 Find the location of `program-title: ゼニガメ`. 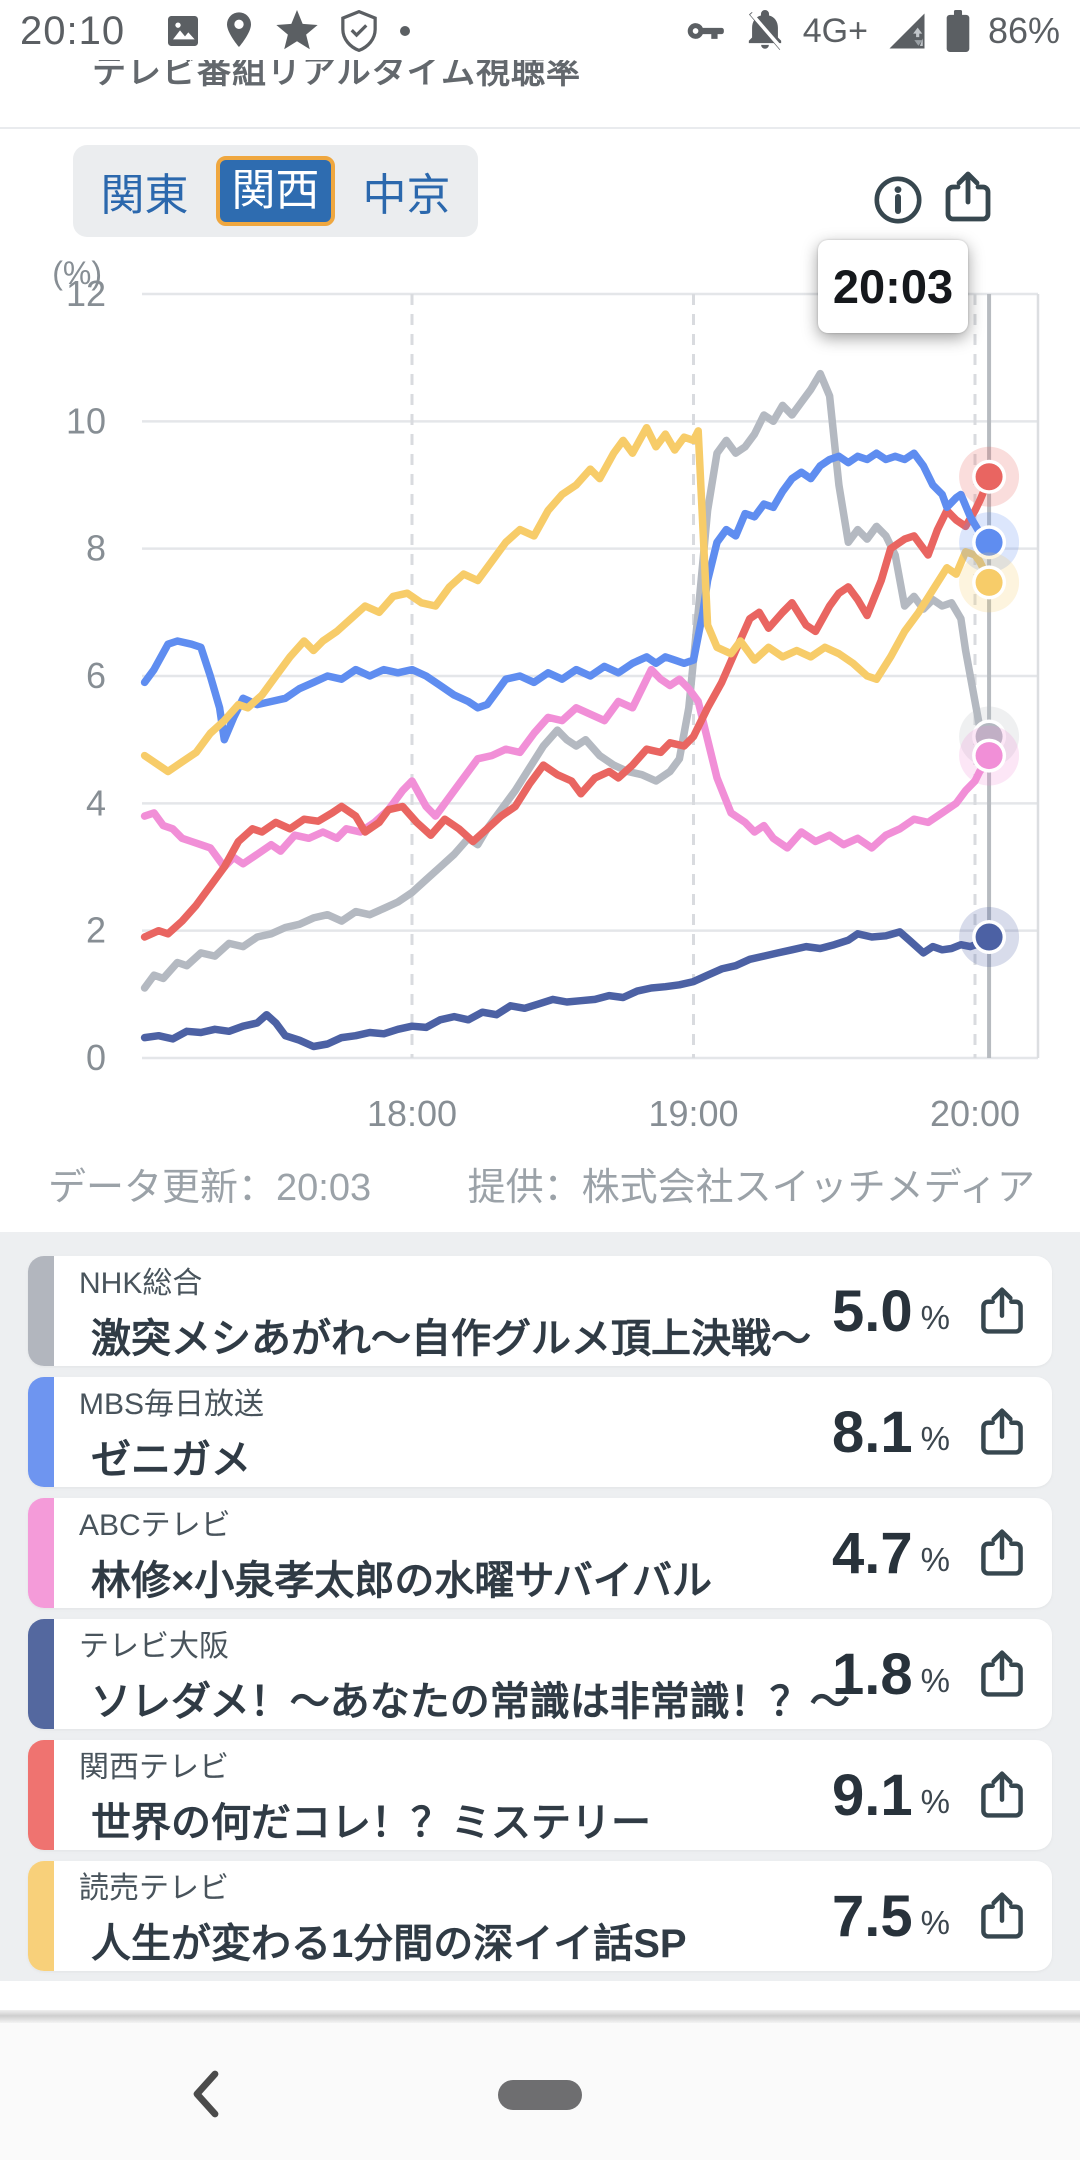

program-title: ゼニガメ is located at coordinates (171, 1460).